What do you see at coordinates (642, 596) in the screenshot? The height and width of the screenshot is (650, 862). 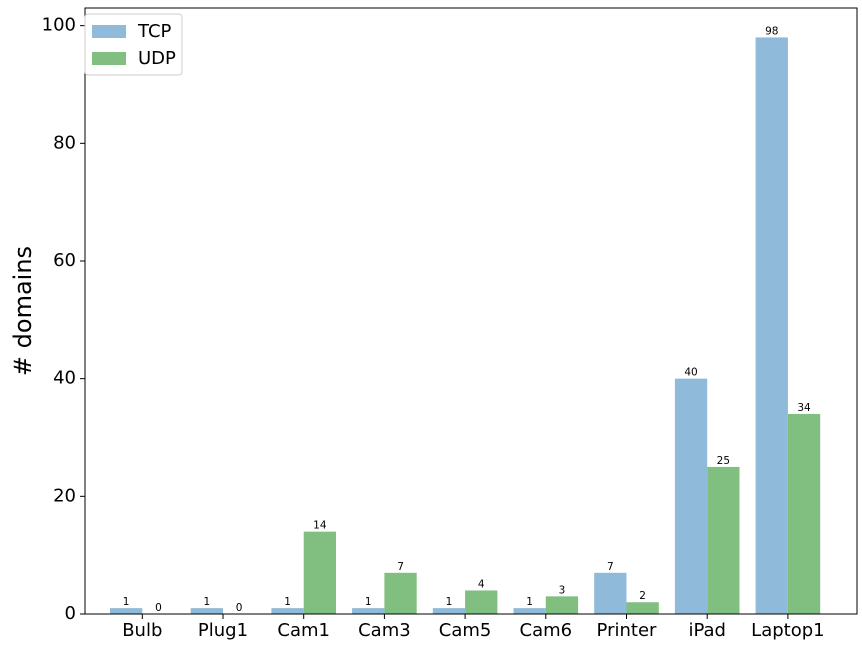 I see `data-label-udp-printer: 2` at bounding box center [642, 596].